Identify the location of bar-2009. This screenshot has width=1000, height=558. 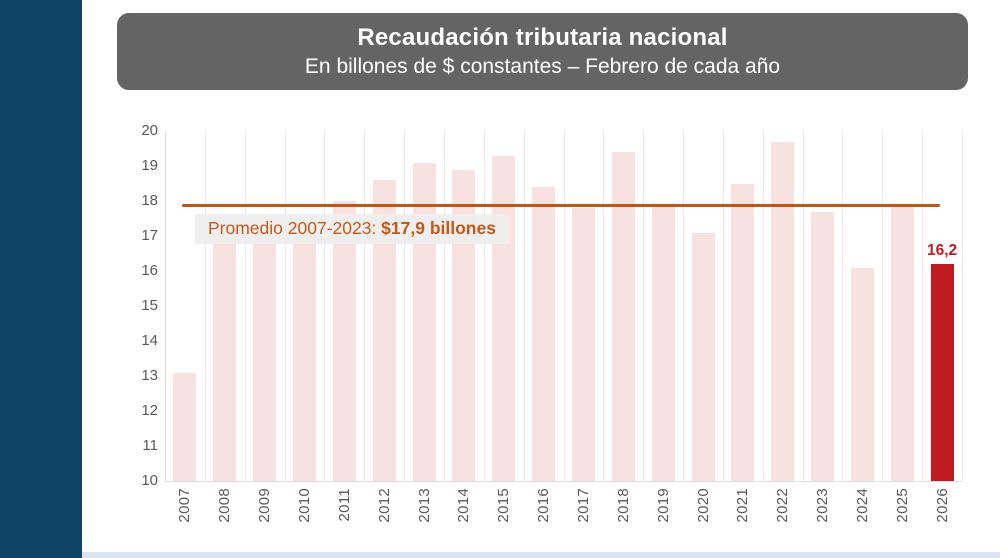
(265, 355).